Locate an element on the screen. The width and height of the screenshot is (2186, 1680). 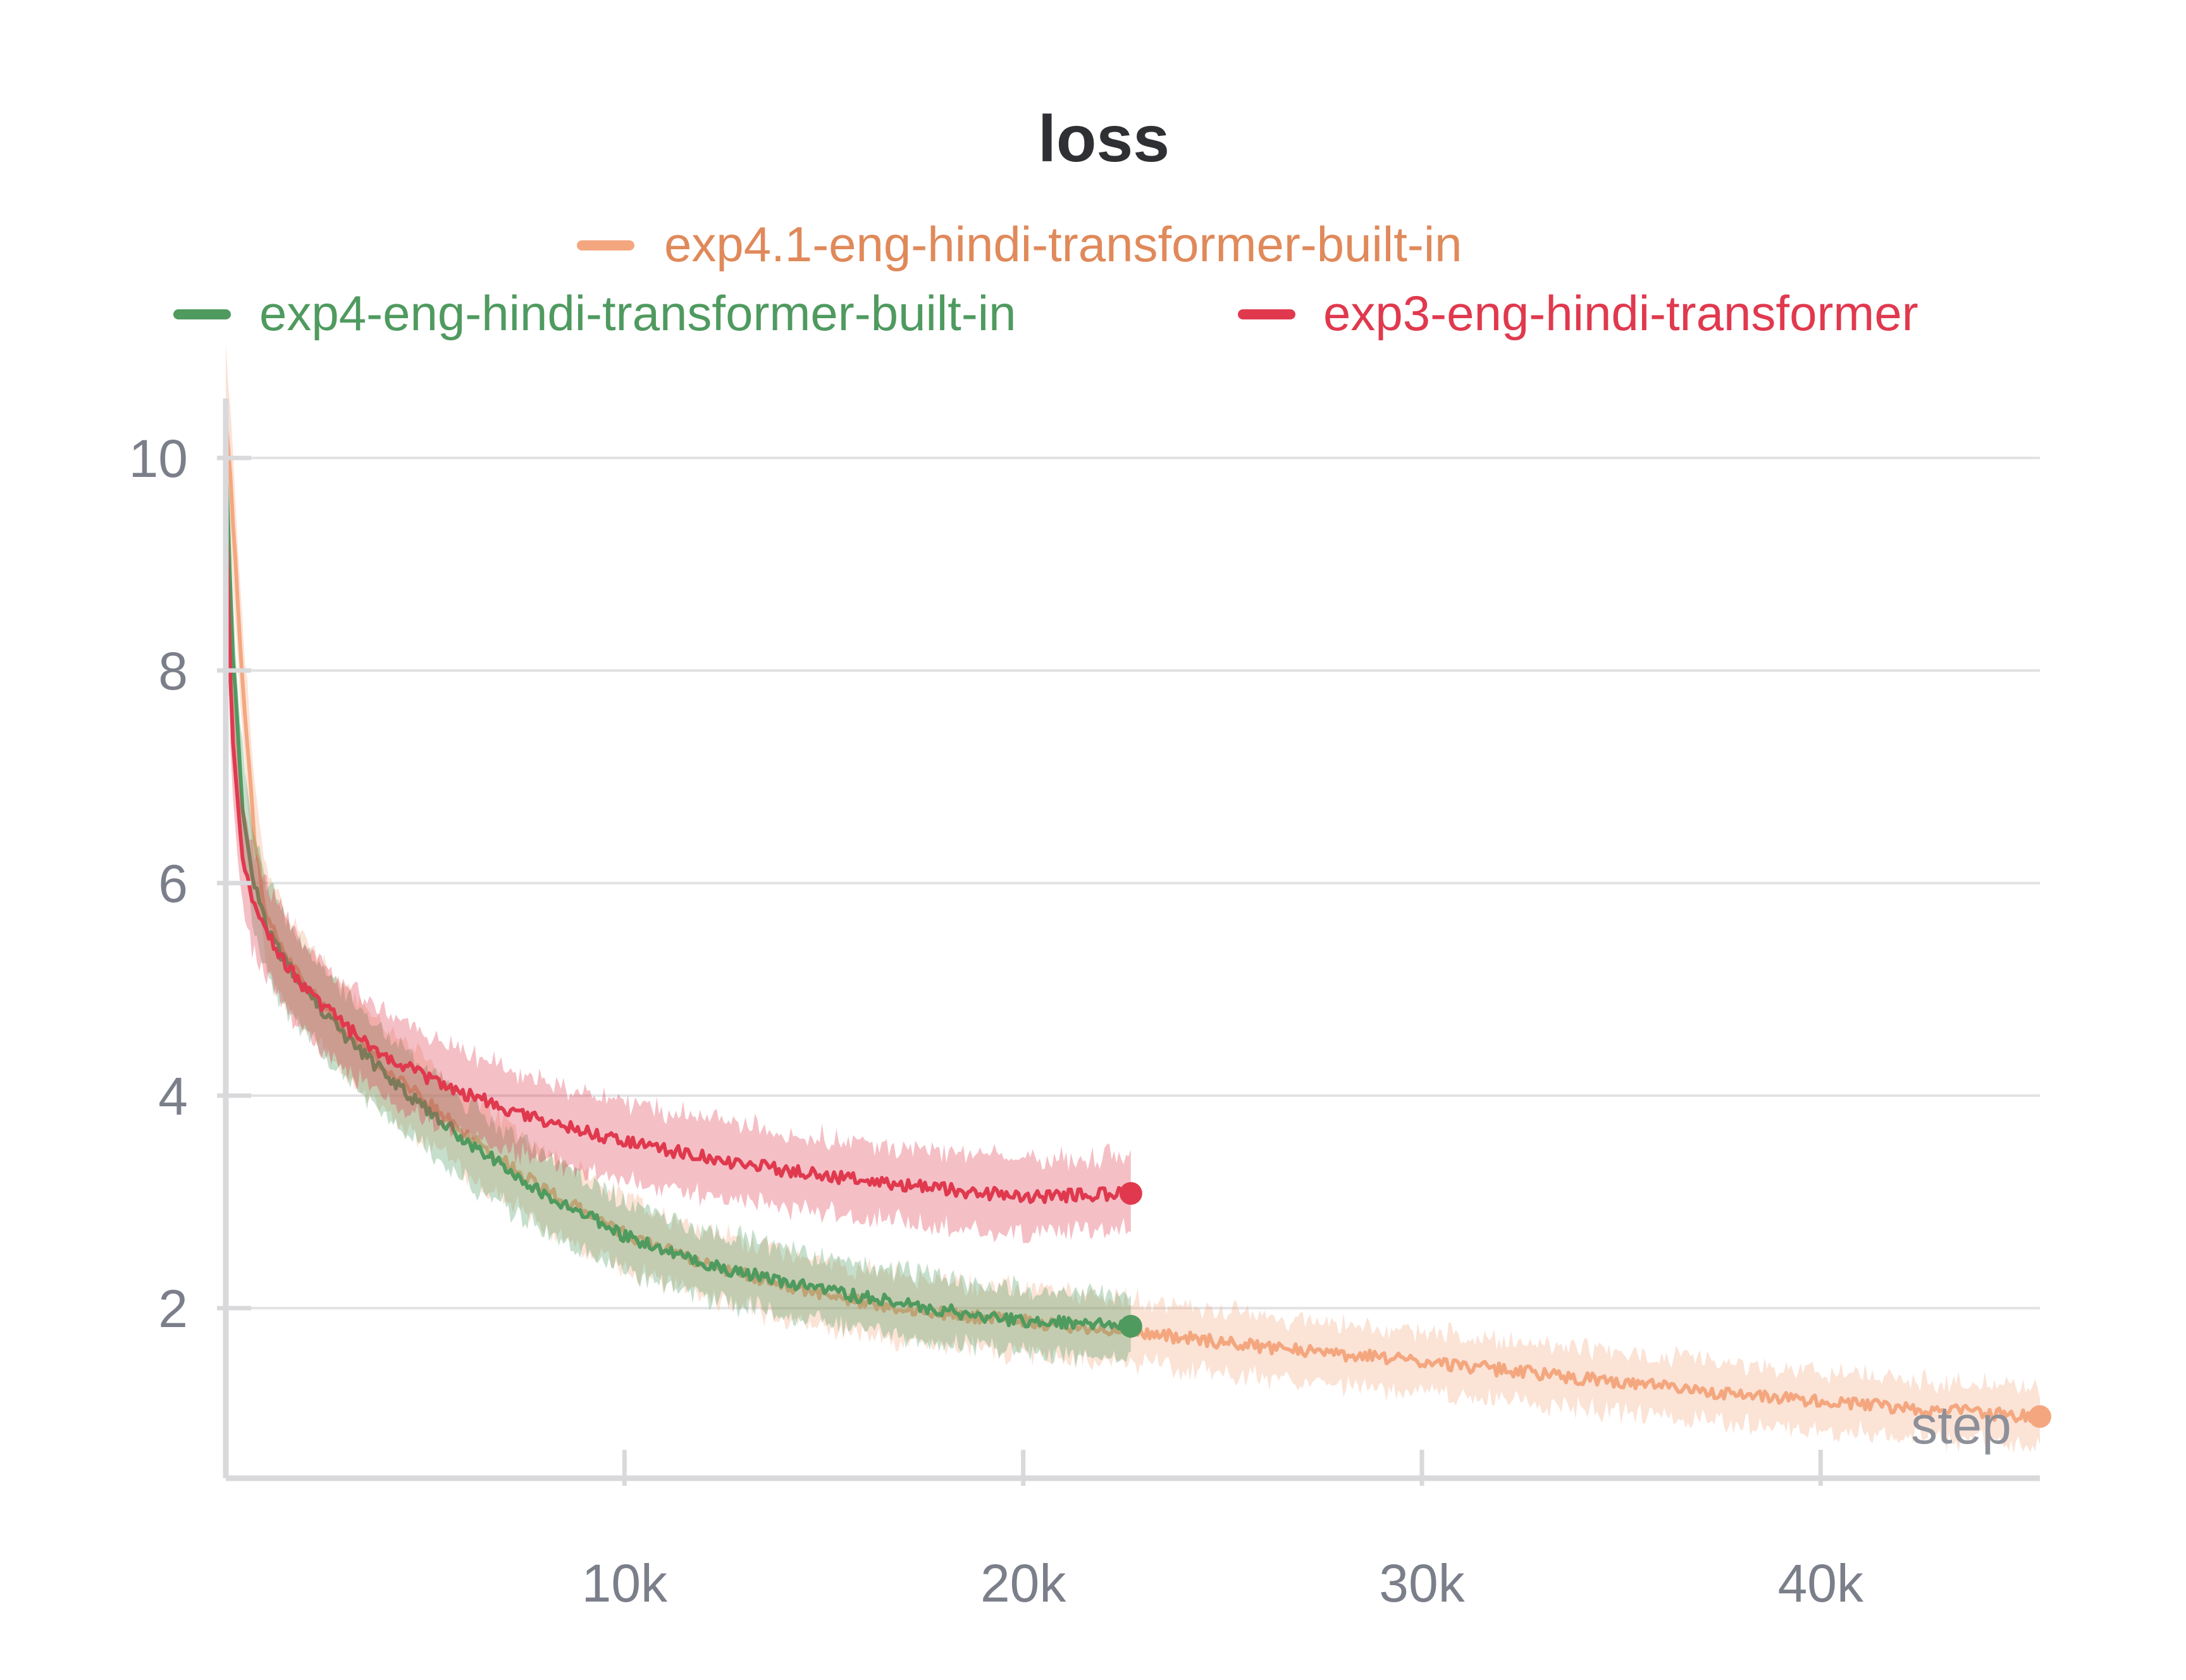
legend-label-exp4-1: exp4.1-eng-hindi-transformer-built-in is located at coordinates (1063, 244).